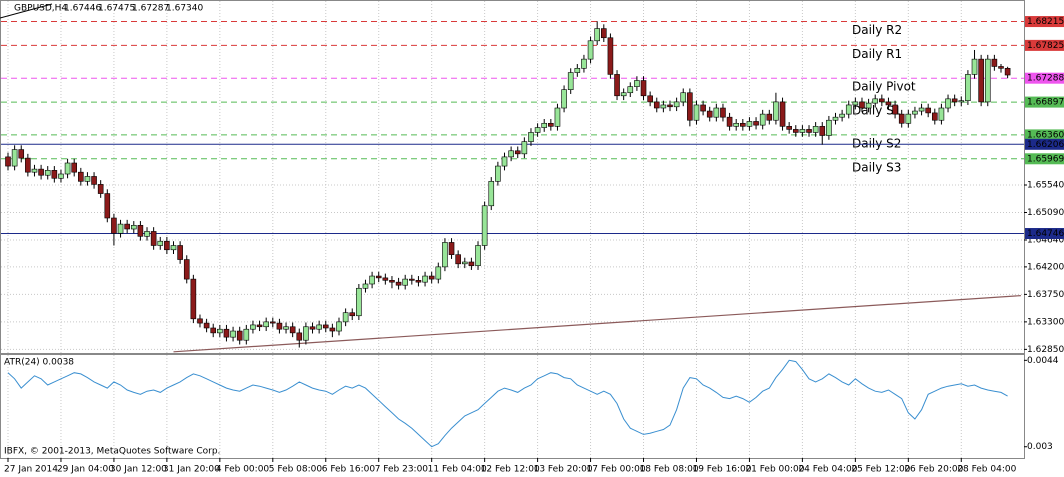 This screenshot has height=477, width=1064. What do you see at coordinates (721, 470) in the screenshot?
I see `x-tick-label: 19 Feb 16:00` at bounding box center [721, 470].